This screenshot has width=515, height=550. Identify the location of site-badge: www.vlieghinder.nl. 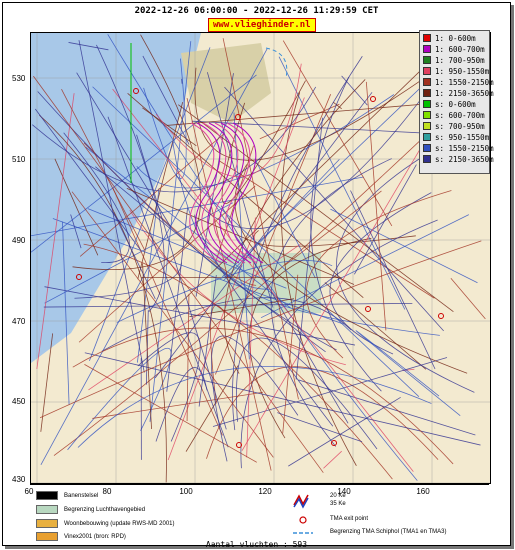
(262, 25).